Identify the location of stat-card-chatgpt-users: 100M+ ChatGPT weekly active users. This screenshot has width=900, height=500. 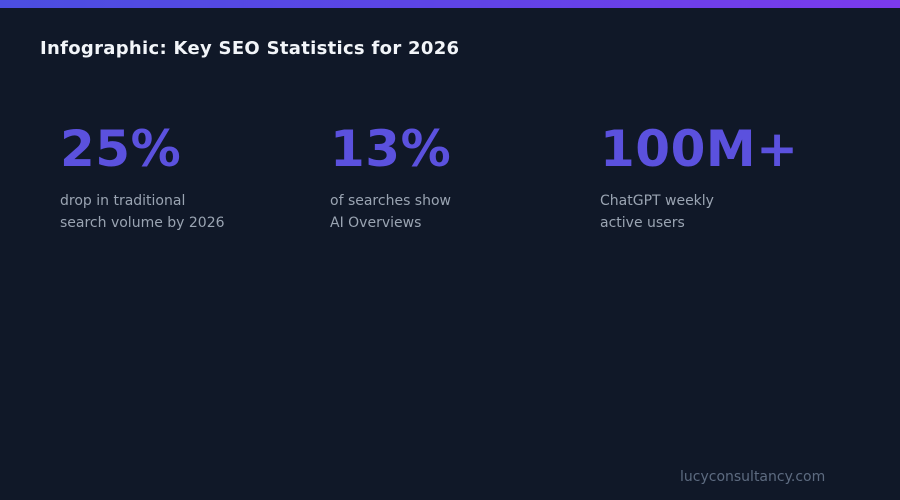
(725, 177).